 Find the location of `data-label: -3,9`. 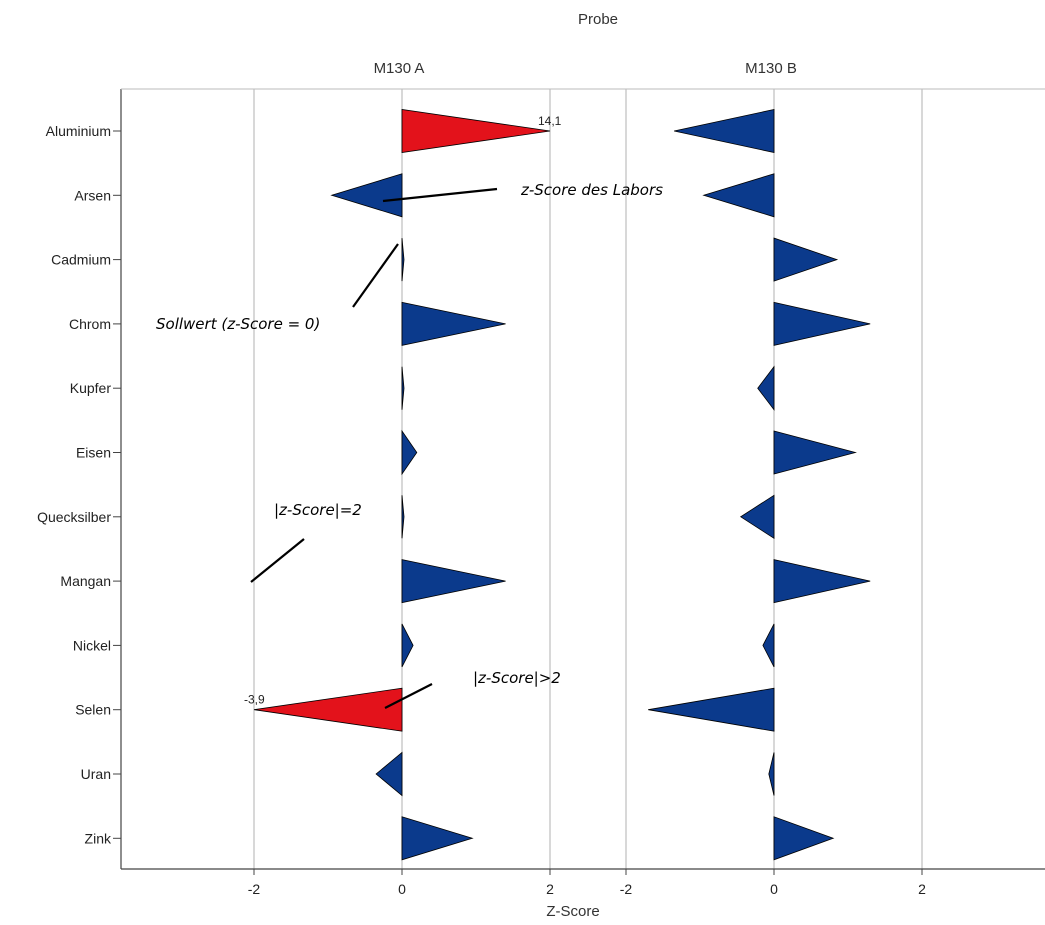

data-label: -3,9 is located at coordinates (254, 700).